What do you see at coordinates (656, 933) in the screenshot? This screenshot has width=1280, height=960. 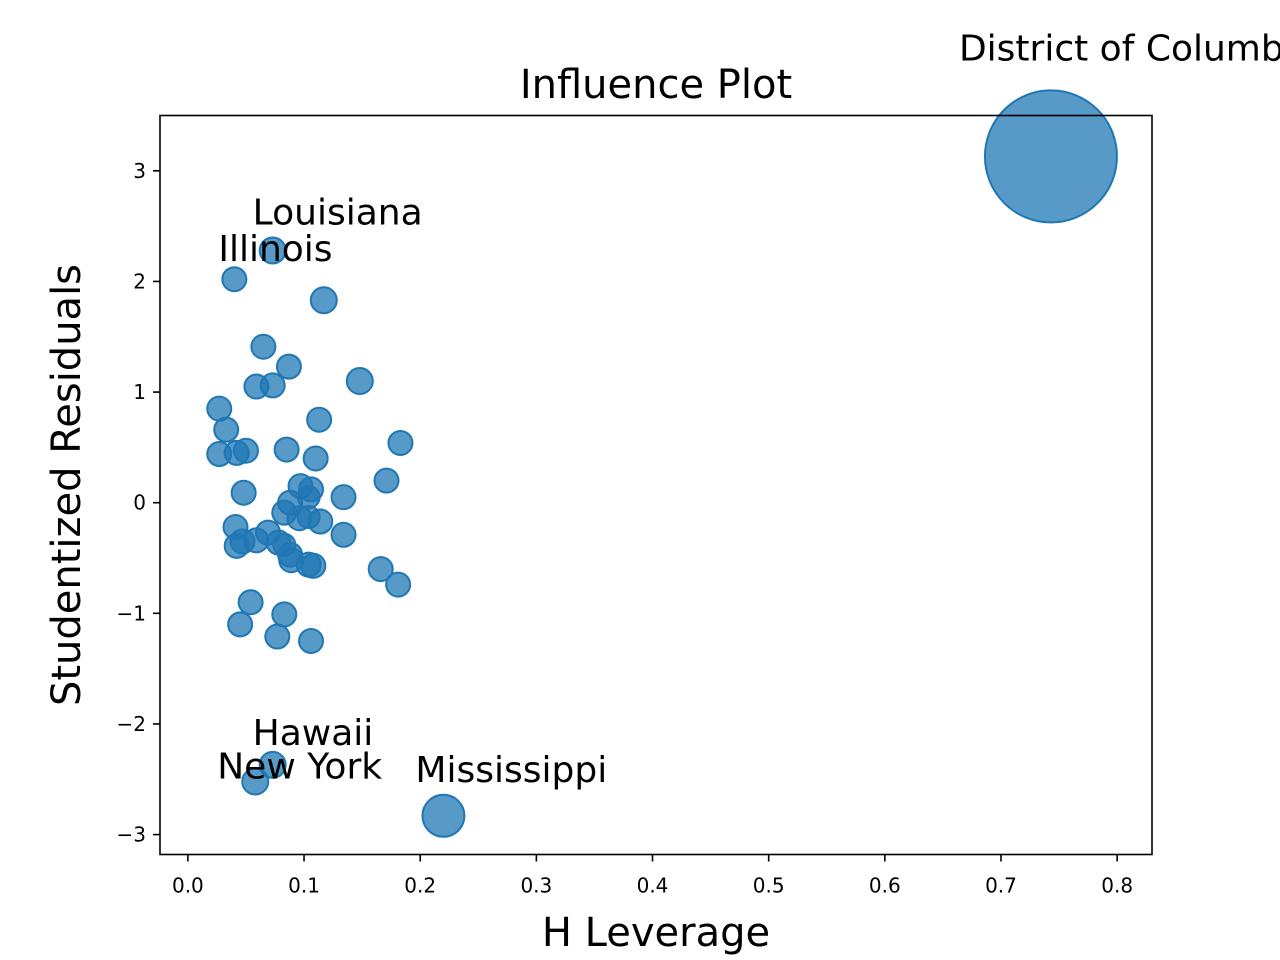 I see `x-axis-label: H Leverage` at bounding box center [656, 933].